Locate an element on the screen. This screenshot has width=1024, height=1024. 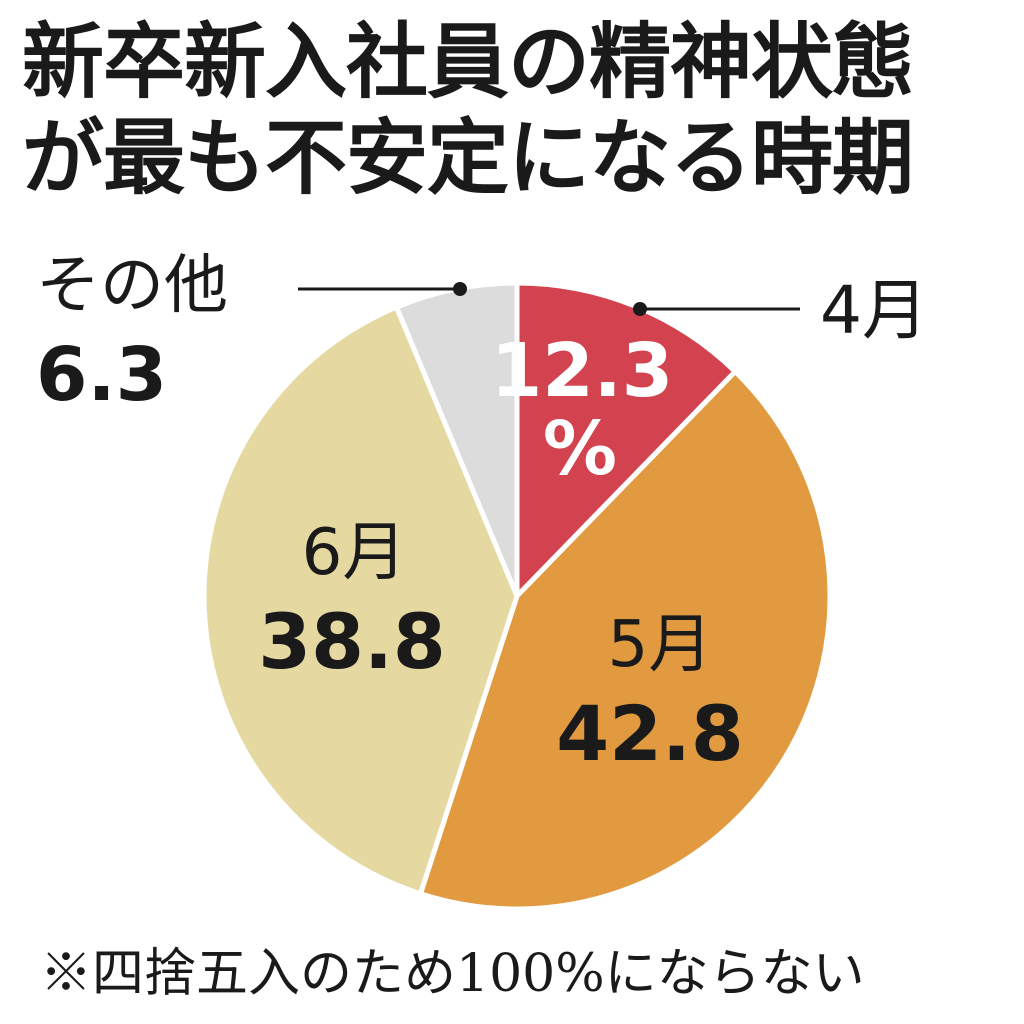
slice-label-jun: 6月 is located at coordinates (354, 553).